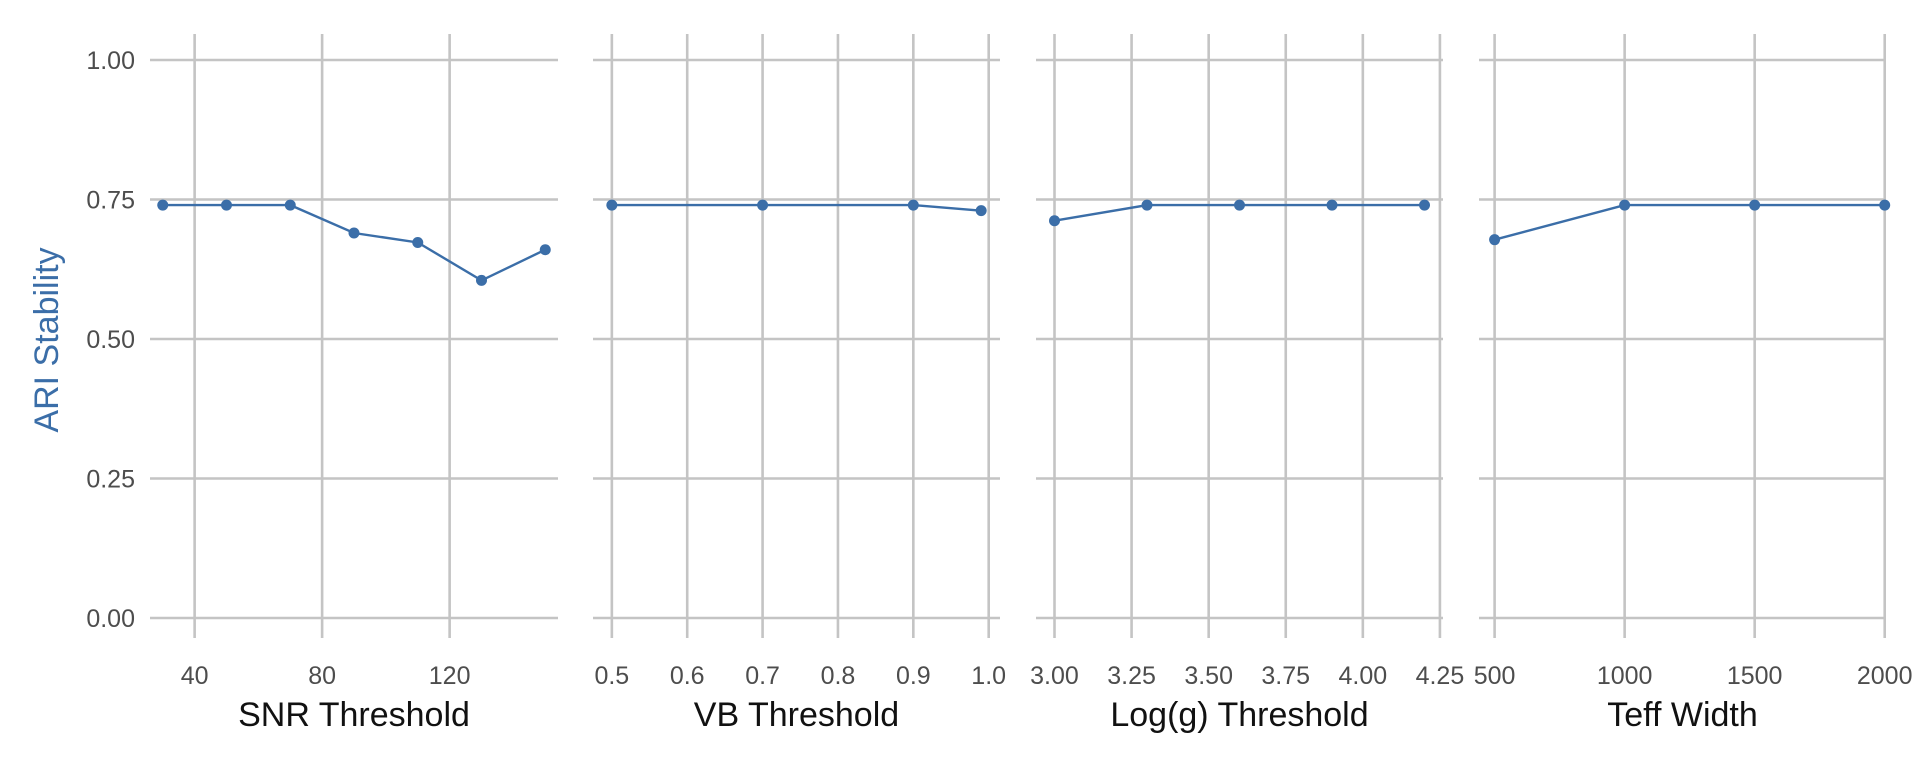 The width and height of the screenshot is (1920, 768). Describe the element at coordinates (1239, 715) in the screenshot. I see `x-axis-title: Log(g) Threshold` at that location.